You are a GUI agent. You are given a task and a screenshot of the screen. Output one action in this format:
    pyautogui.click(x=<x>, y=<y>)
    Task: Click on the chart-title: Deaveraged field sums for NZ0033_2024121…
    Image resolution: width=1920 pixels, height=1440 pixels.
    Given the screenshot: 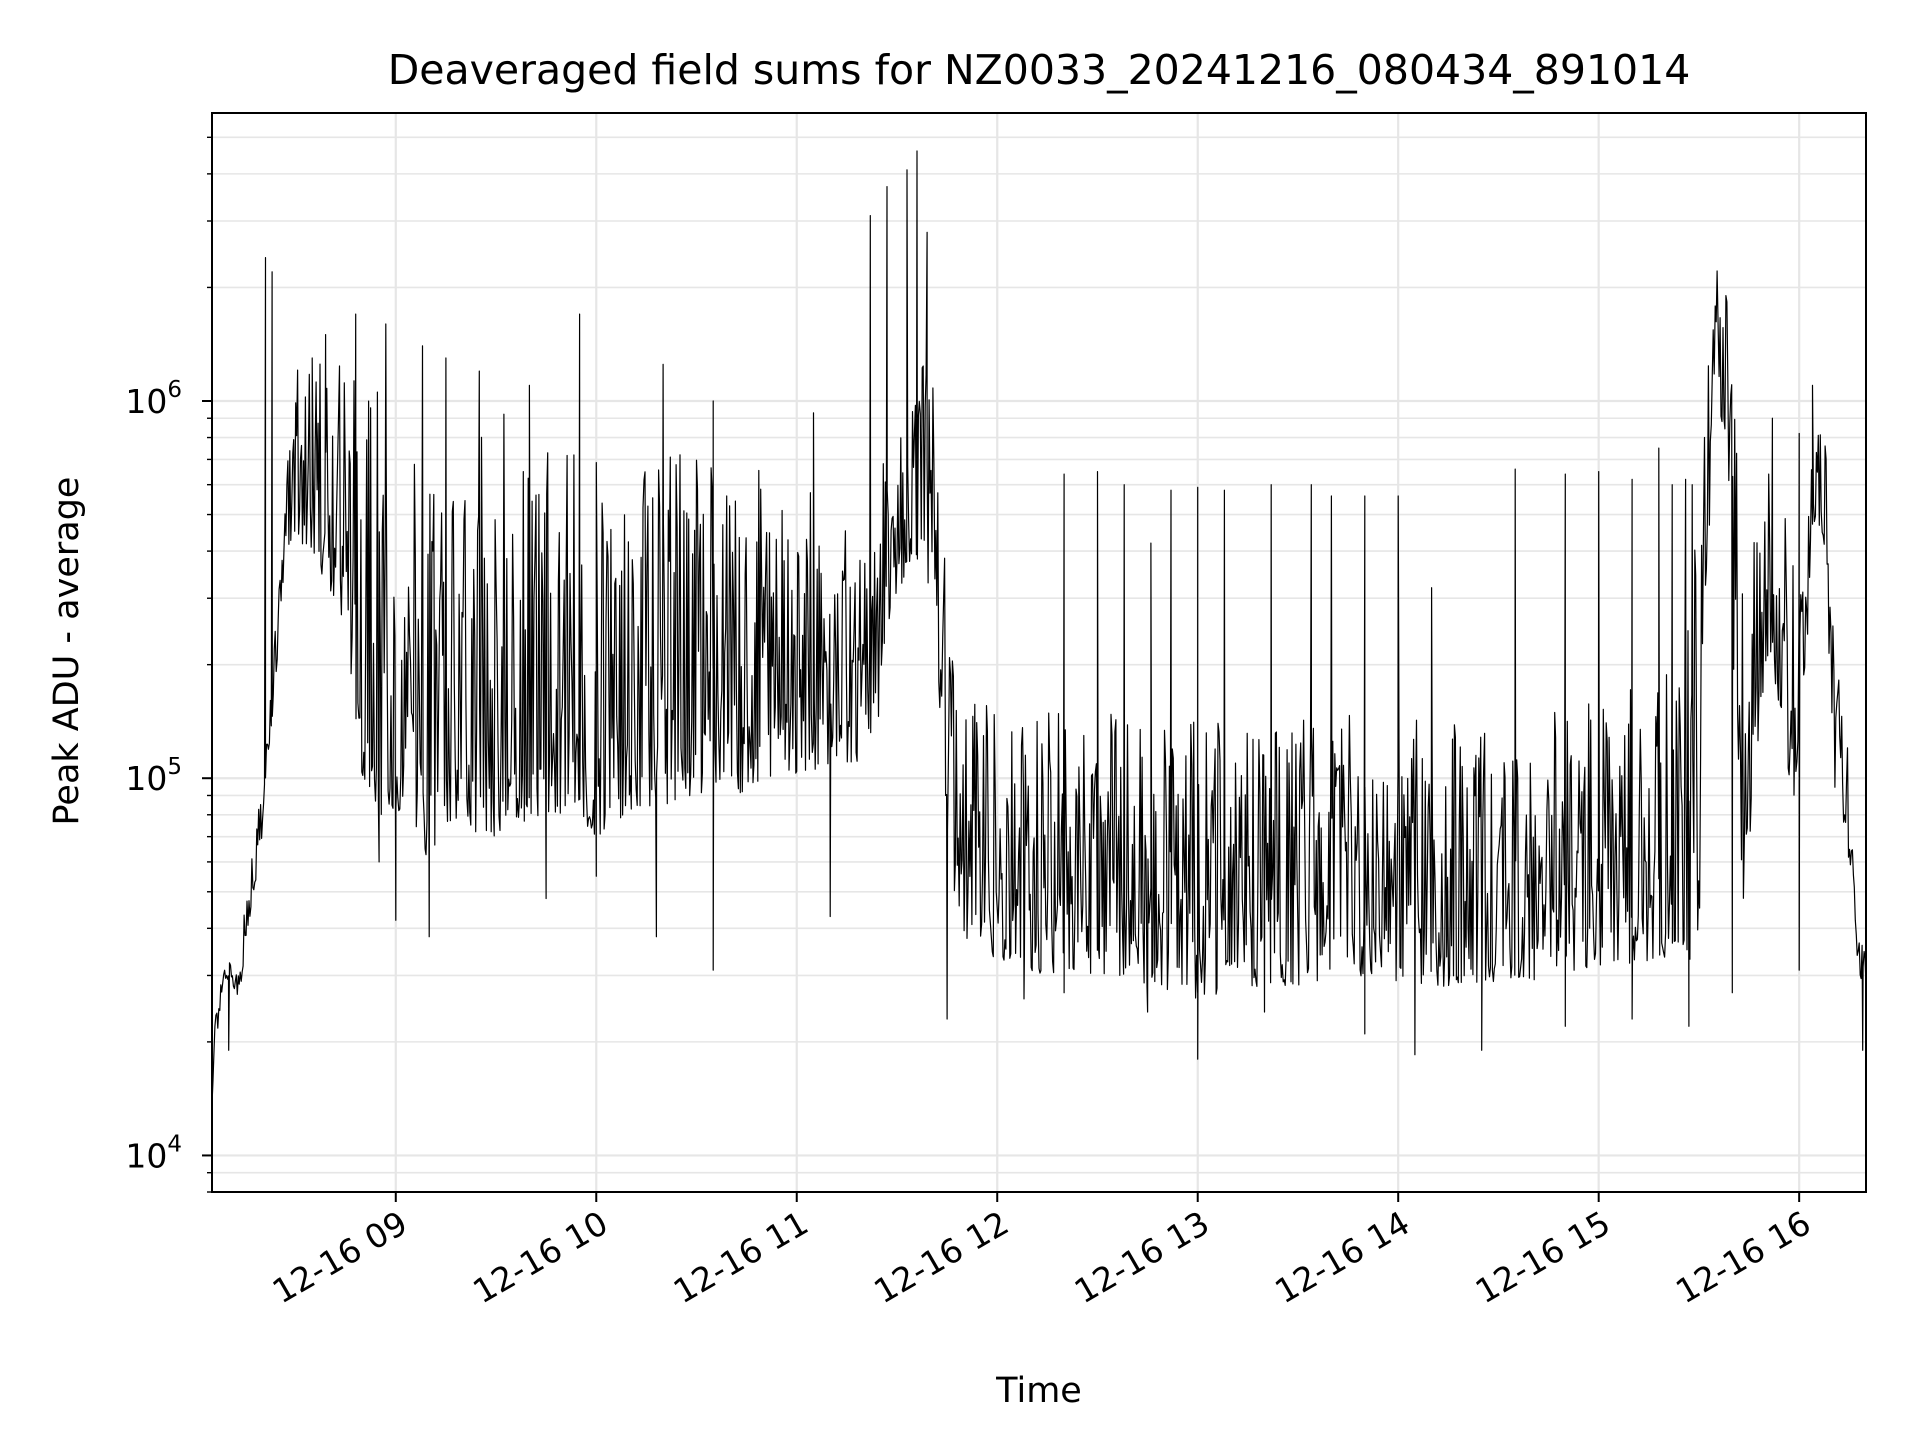 What is the action you would take?
    pyautogui.click(x=1039, y=70)
    